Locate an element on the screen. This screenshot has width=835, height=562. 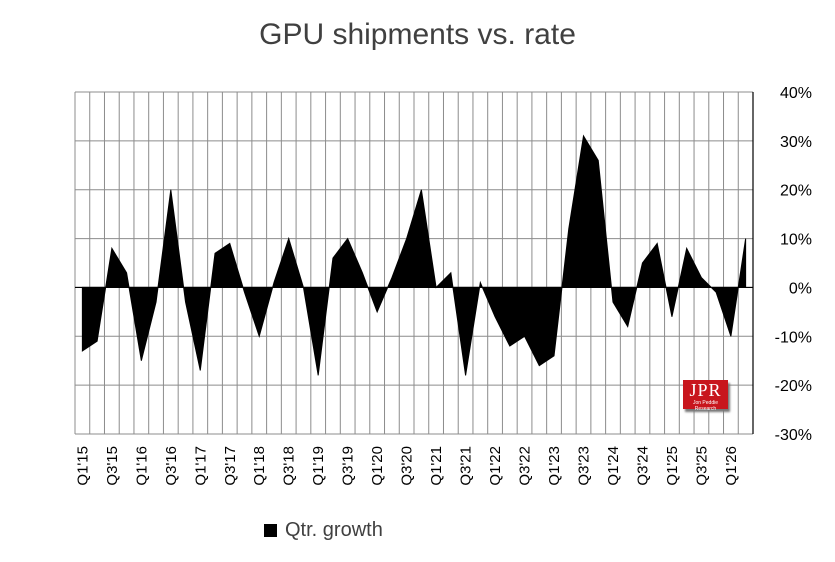
y-tick-label: -20% is located at coordinates (793, 386).